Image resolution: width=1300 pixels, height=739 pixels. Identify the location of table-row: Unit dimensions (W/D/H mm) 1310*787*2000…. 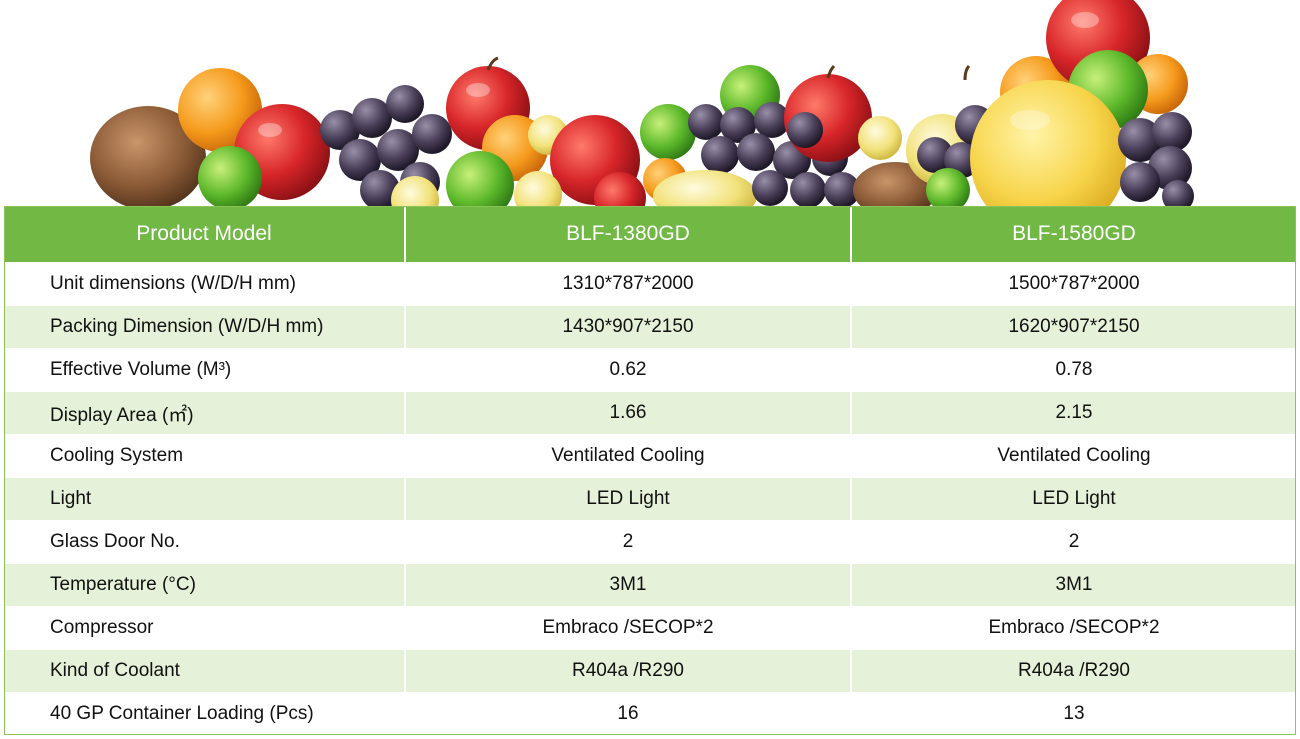
(650, 284).